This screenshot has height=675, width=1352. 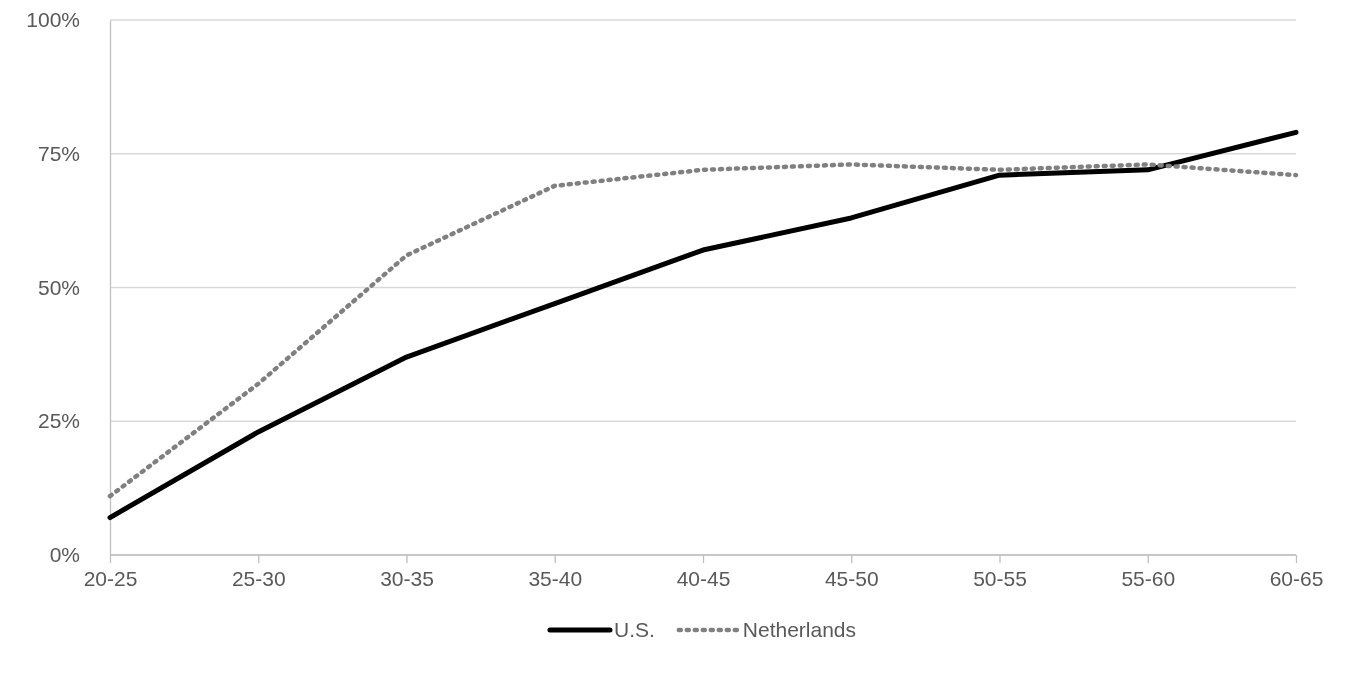 What do you see at coordinates (634, 629) in the screenshot?
I see `legend-label: U.S.` at bounding box center [634, 629].